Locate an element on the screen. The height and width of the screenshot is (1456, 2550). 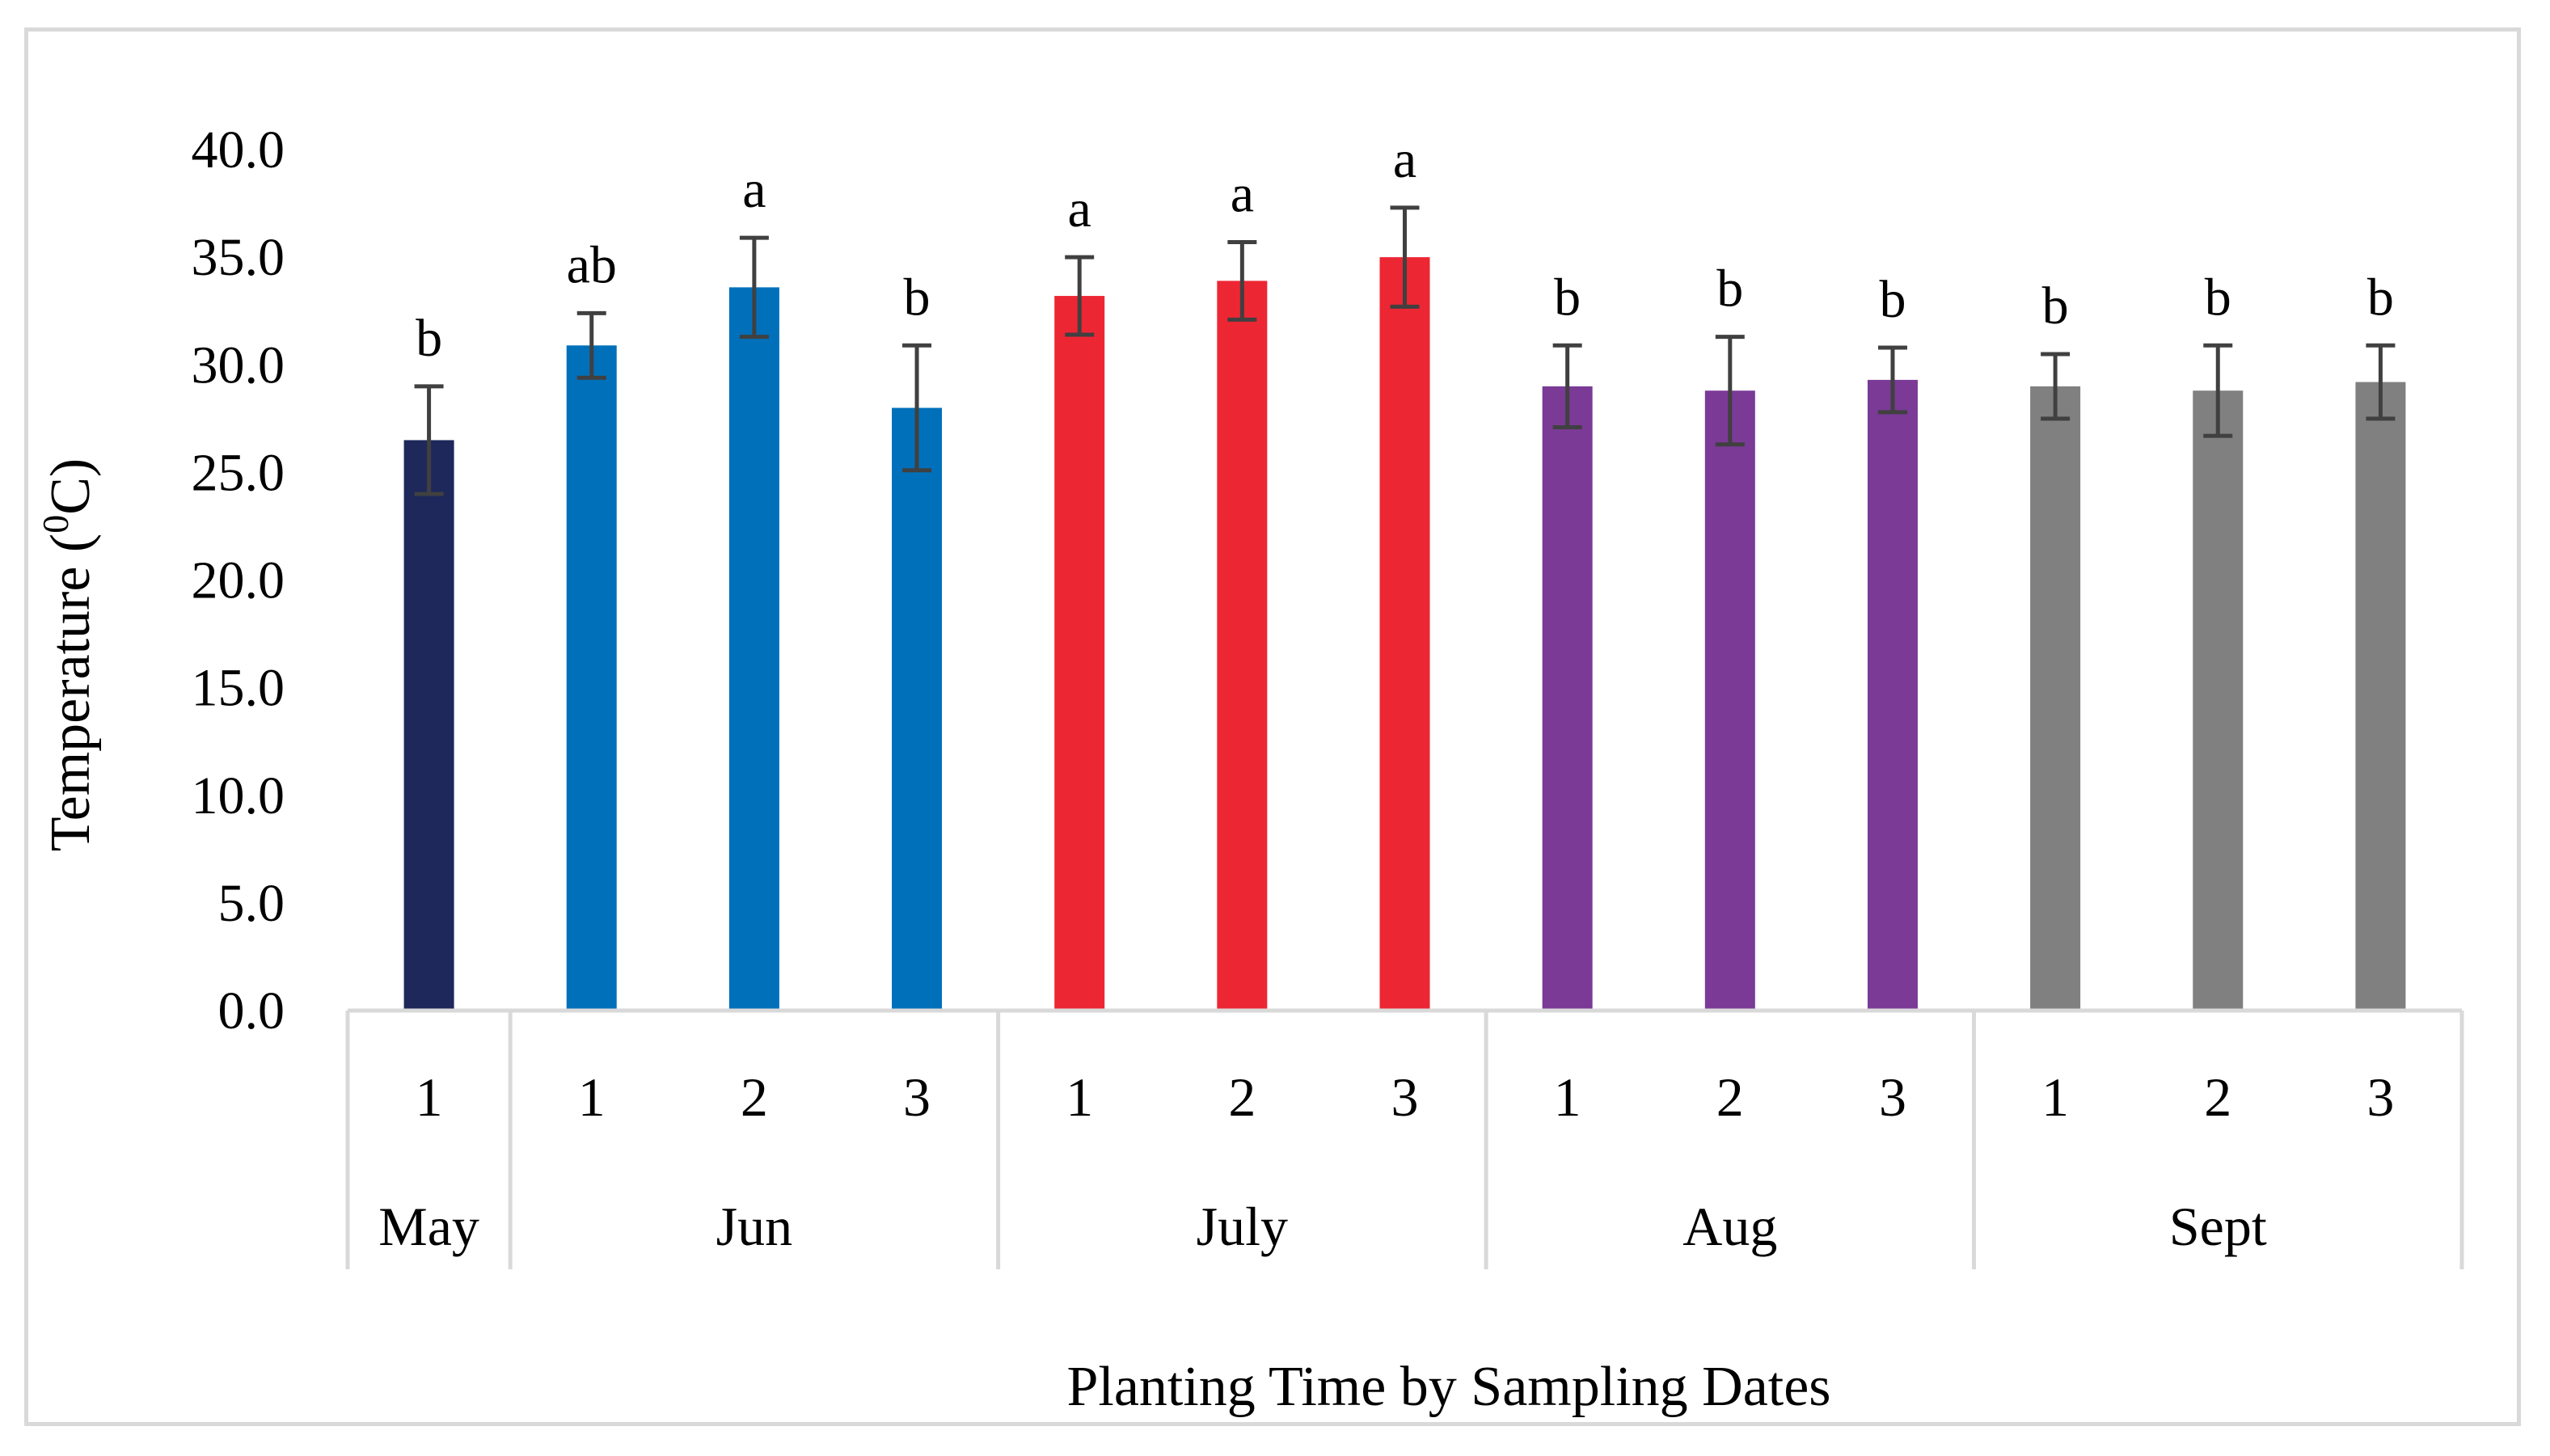
y-tick-label-7: 35.0 is located at coordinates (239, 257).